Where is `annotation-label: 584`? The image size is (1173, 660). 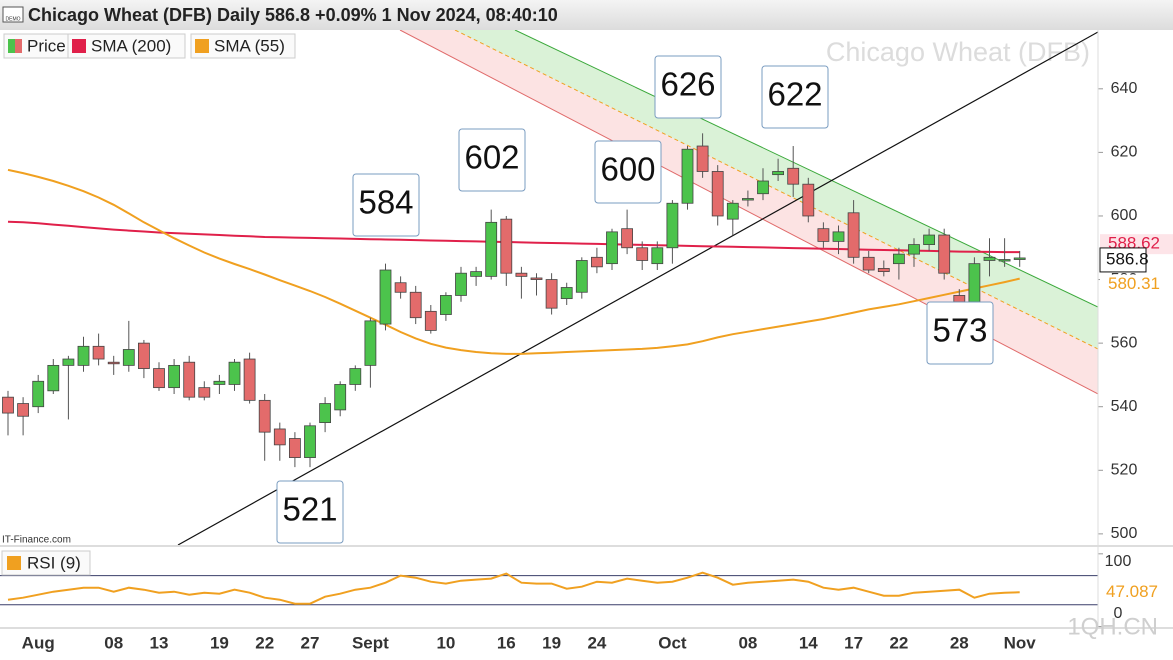
annotation-label: 584 is located at coordinates (385, 202).